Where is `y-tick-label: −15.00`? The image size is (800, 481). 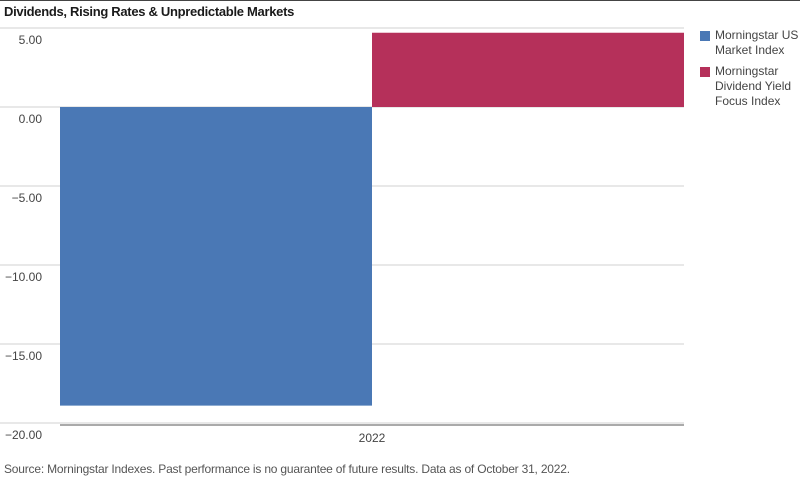 y-tick-label: −15.00 is located at coordinates (23, 356).